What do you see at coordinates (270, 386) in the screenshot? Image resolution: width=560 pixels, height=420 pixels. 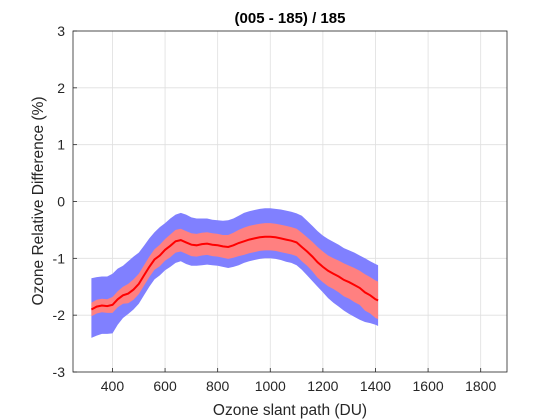 I see `x-tick-label: 1000` at bounding box center [270, 386].